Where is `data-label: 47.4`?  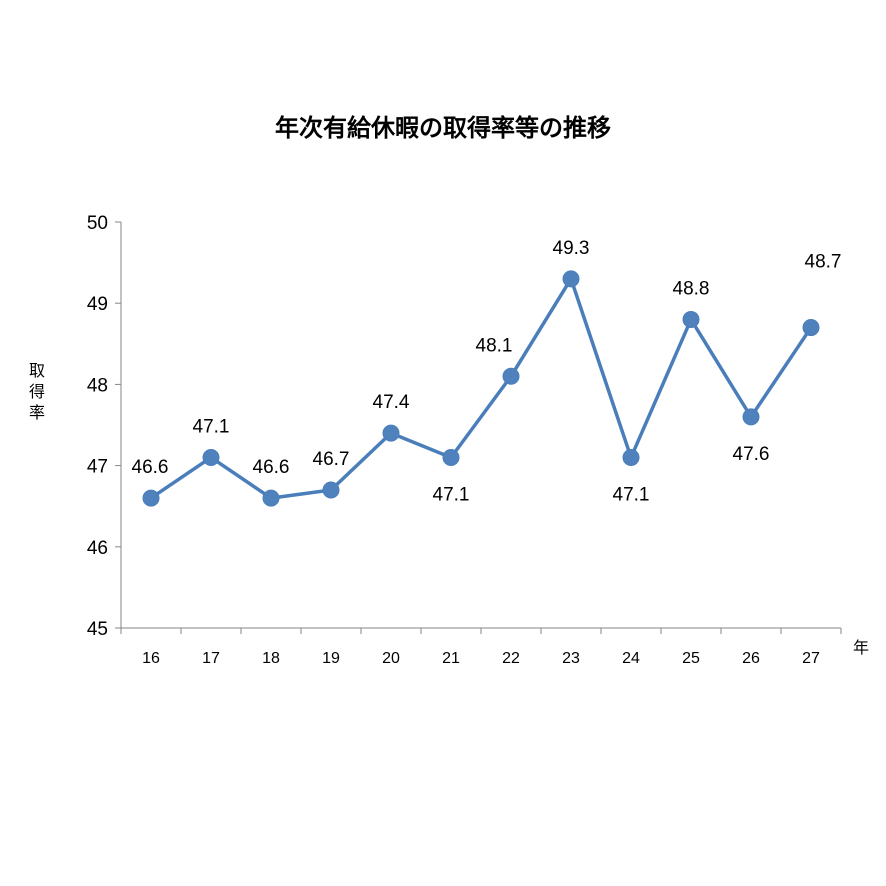 data-label: 47.4 is located at coordinates (391, 402).